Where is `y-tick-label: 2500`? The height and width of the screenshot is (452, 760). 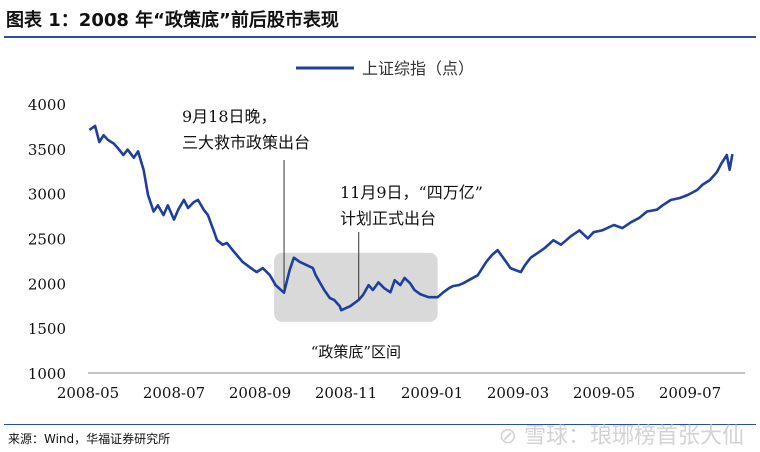
y-tick-label: 2500 is located at coordinates (47, 239).